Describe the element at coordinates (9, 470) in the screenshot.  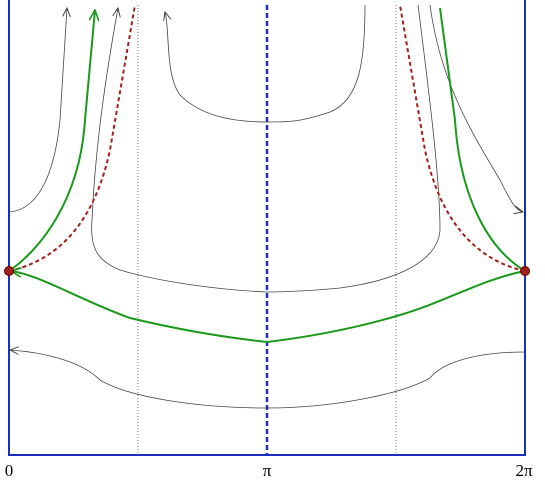
I see `axis-label: 0` at that location.